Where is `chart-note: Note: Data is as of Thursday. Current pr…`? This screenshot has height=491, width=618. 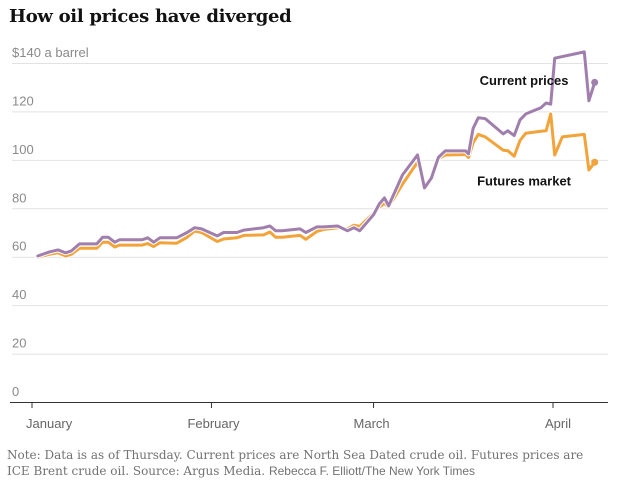
chart-note: Note: Data is as of Thursday. Current pr… is located at coordinates (307, 463).